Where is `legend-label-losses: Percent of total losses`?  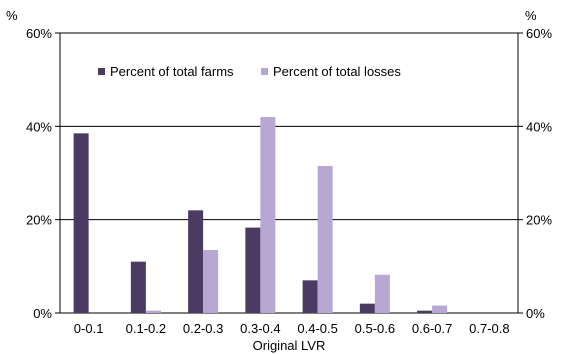 legend-label-losses: Percent of total losses is located at coordinates (337, 71).